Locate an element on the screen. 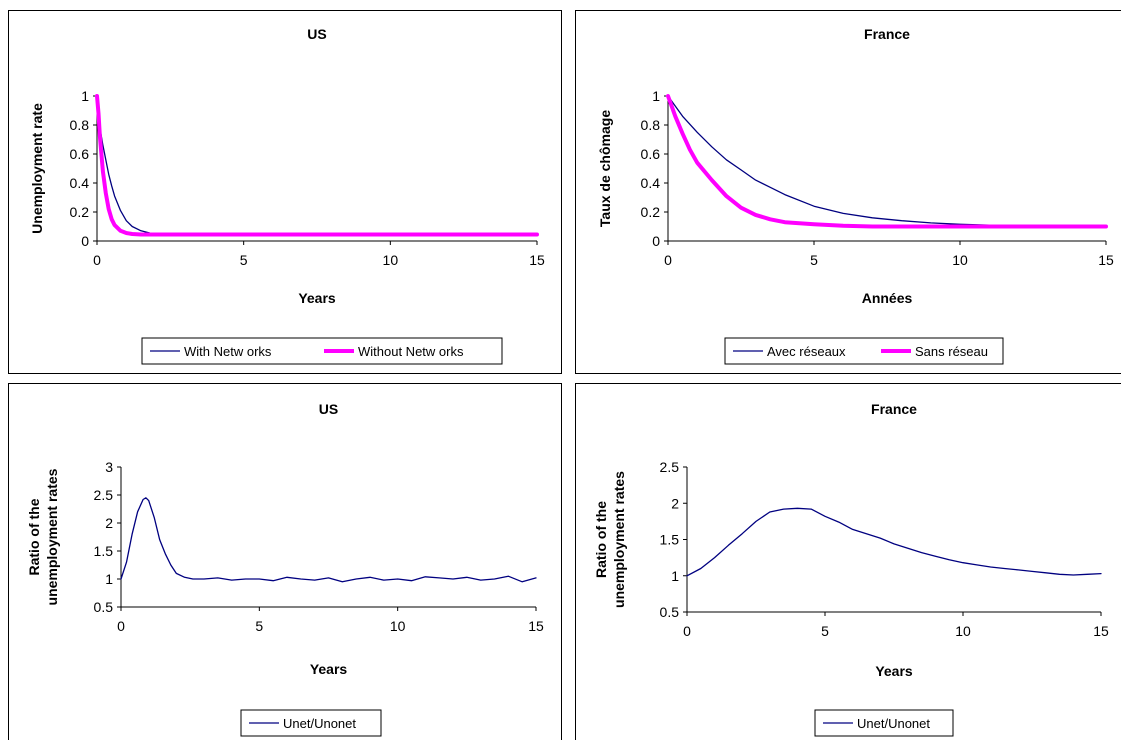 The image size is (1121, 741). y-tick-label: 3 is located at coordinates (109, 467).